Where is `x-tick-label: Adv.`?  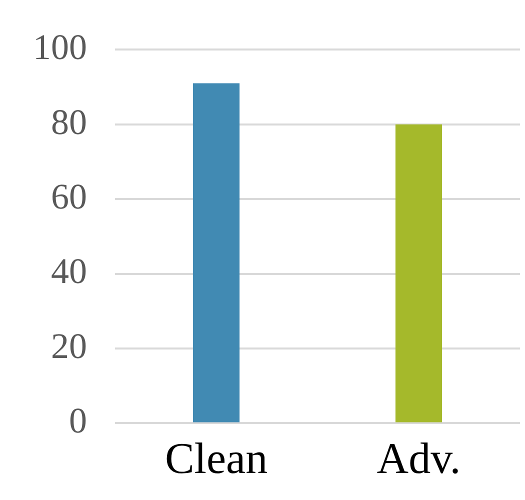 x-tick-label: Adv. is located at coordinates (418, 459).